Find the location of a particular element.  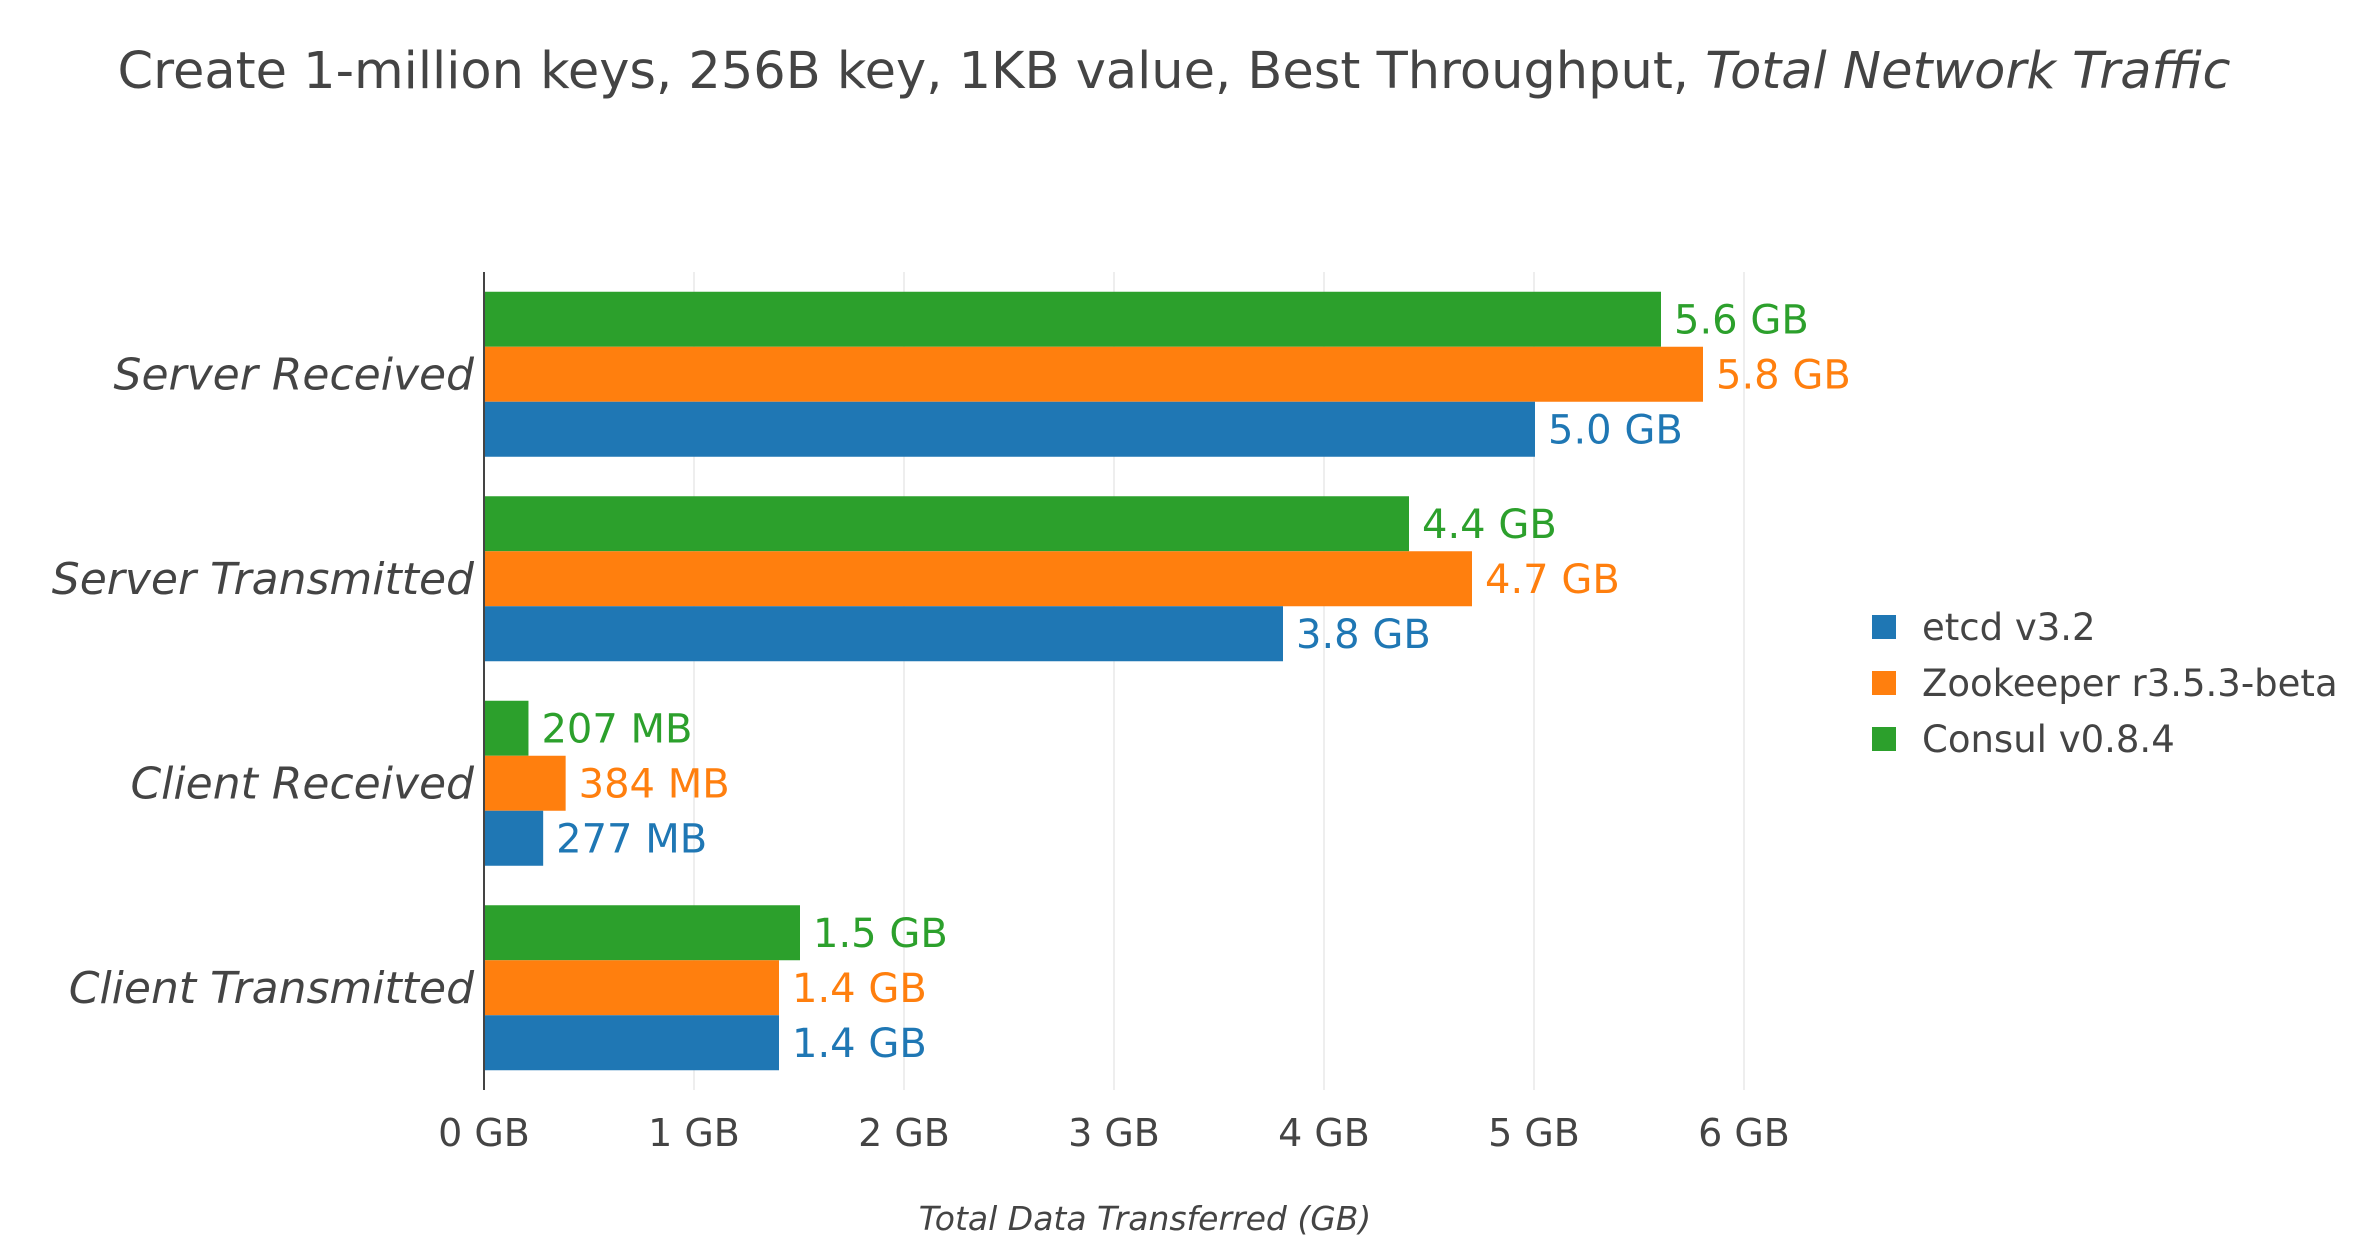

x-tick-label: 1 GB is located at coordinates (694, 1133).